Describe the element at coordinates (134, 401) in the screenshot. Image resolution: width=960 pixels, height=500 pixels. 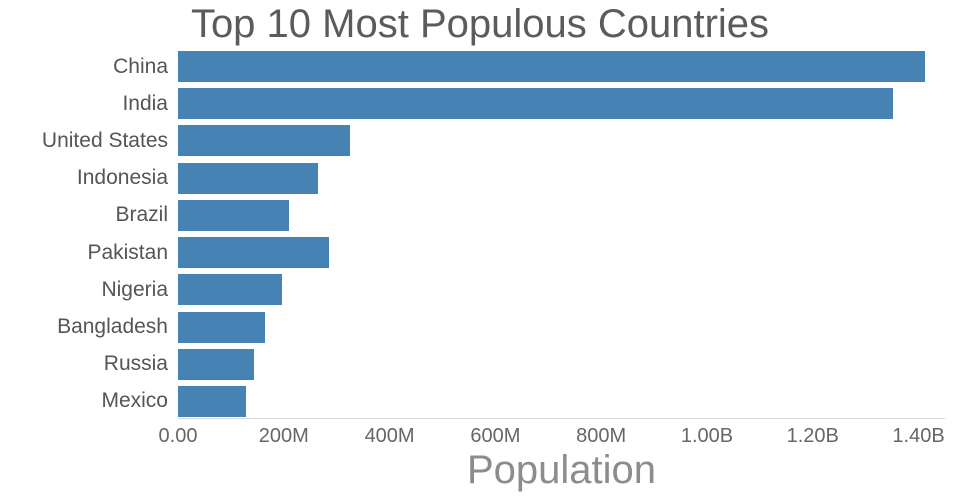
I see `category-label: Mexico` at that location.